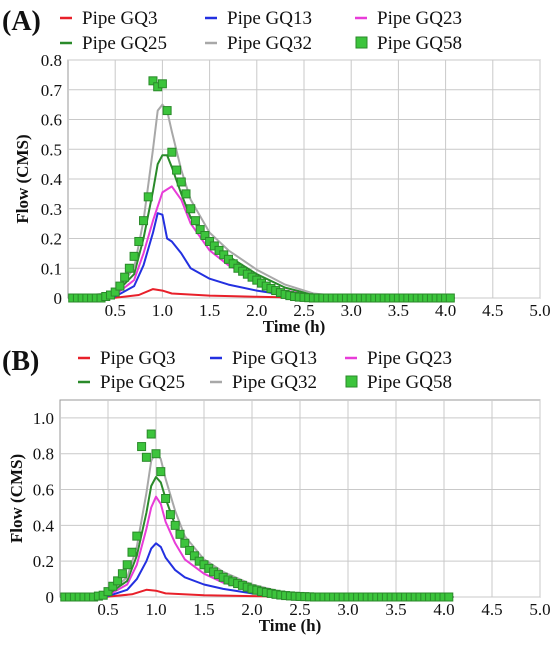 This screenshot has height=653, width=550. Describe the element at coordinates (16, 498) in the screenshot. I see `y-axis-title: Flow (CMS)` at that location.